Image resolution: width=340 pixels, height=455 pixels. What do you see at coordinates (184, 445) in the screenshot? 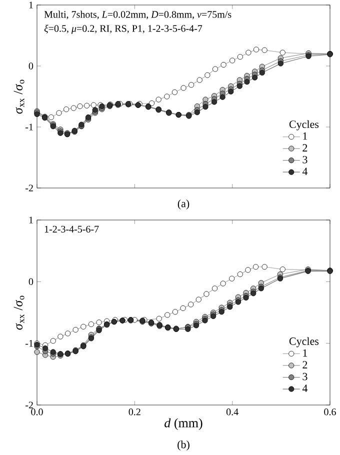
I see `text: (b)` at bounding box center [184, 445].